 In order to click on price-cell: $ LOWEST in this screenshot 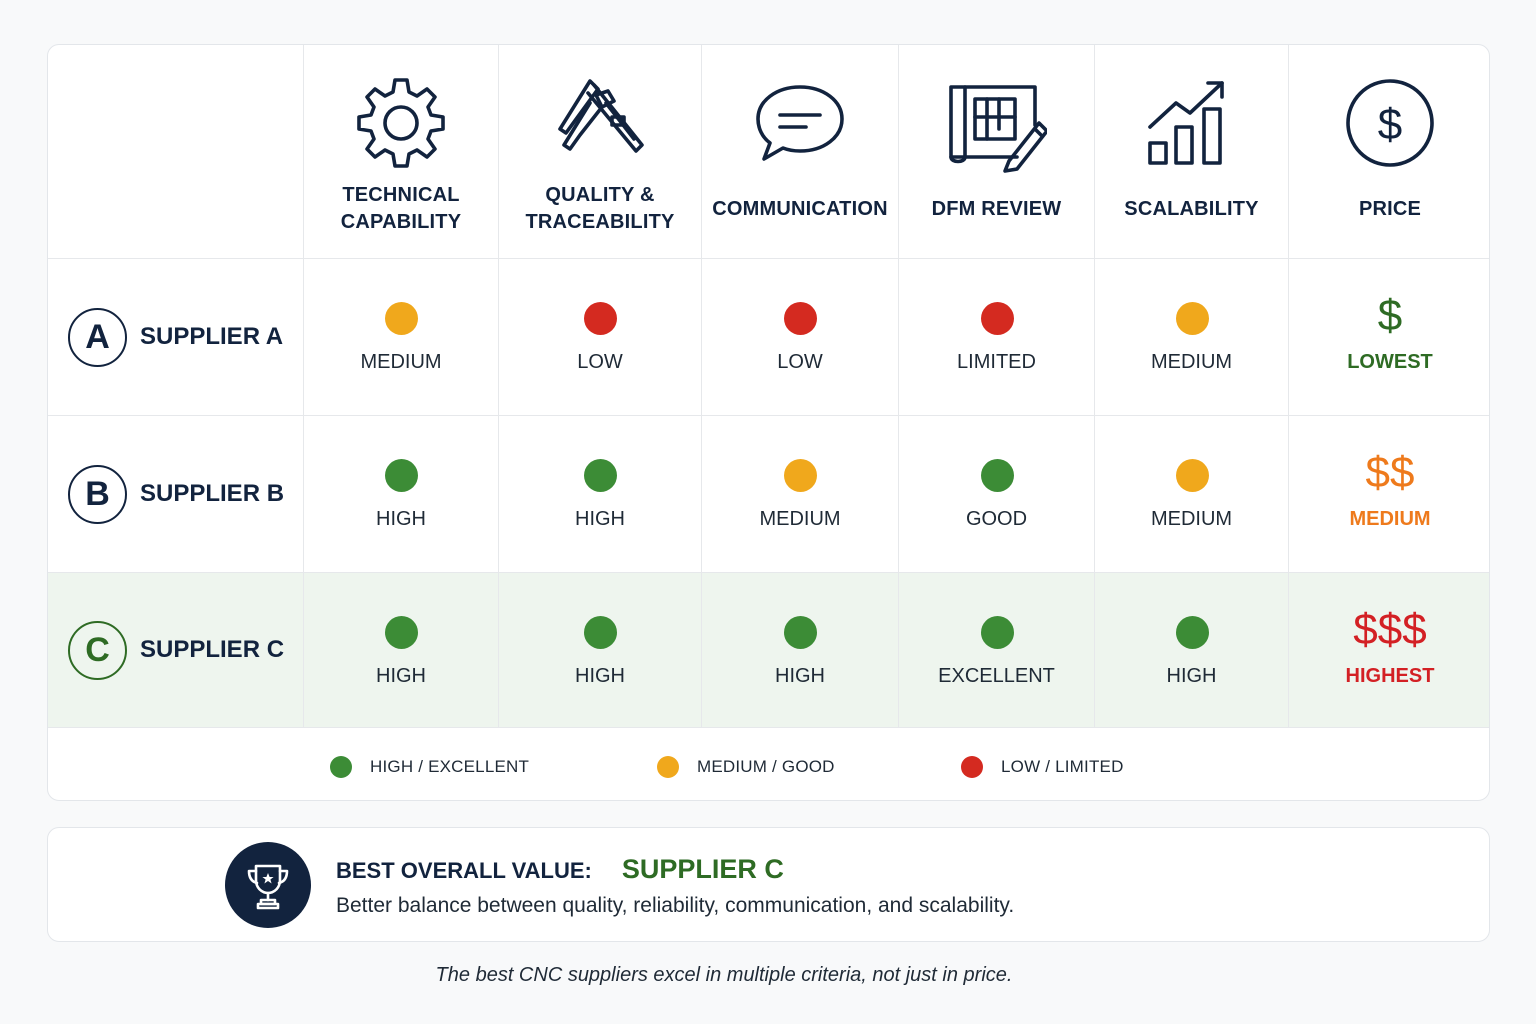, I will do `click(1389, 337)`.